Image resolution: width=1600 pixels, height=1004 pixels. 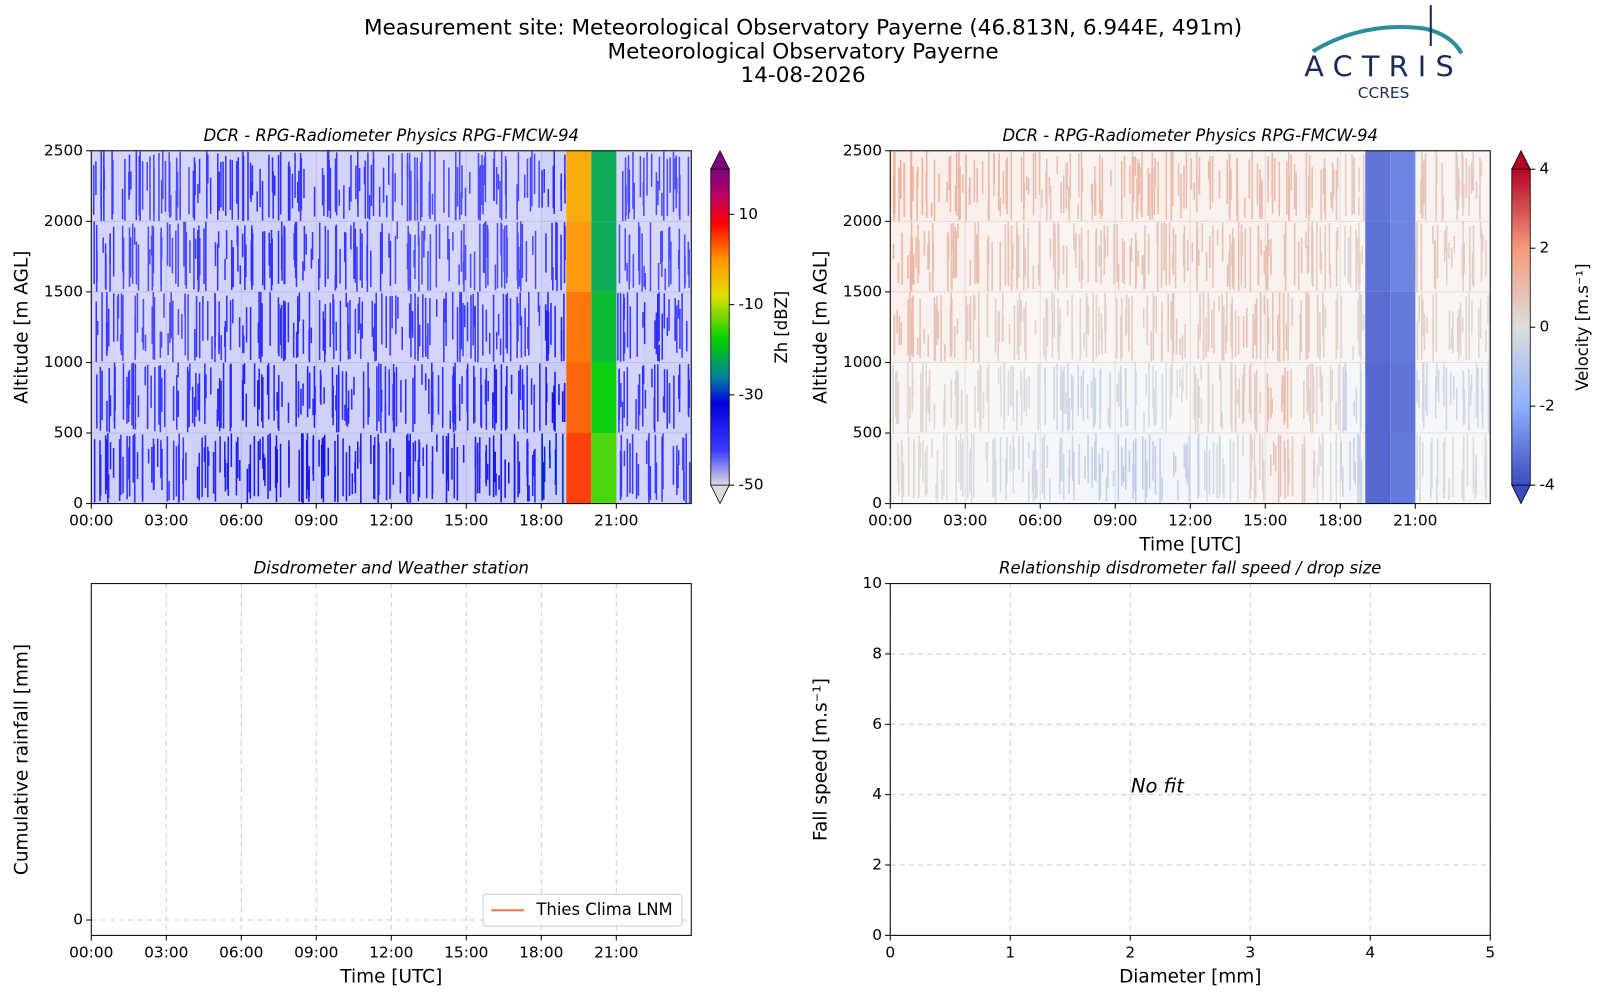 I want to click on y-tick-label: 2000, so click(x=862, y=221).